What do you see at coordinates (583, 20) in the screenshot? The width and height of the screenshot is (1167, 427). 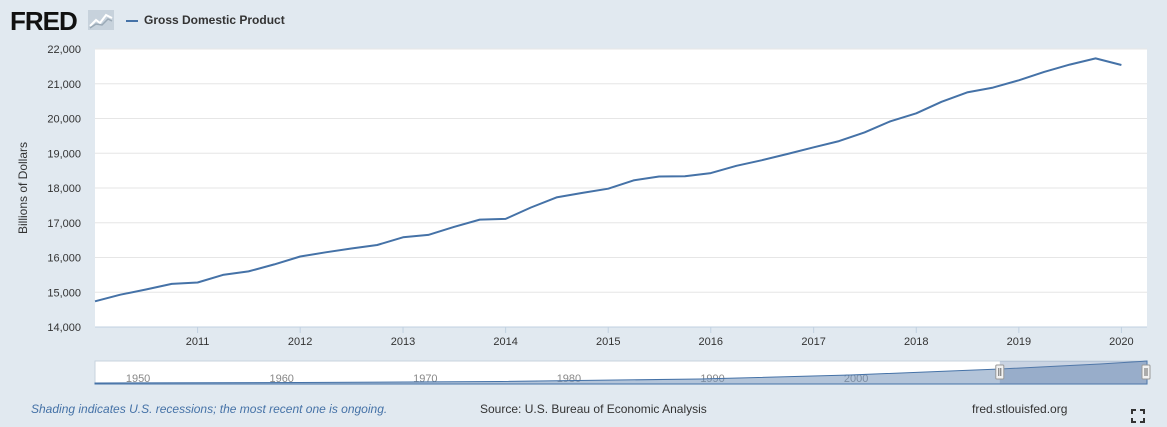 I see `chart-header: FRED Gross Domestic Product` at bounding box center [583, 20].